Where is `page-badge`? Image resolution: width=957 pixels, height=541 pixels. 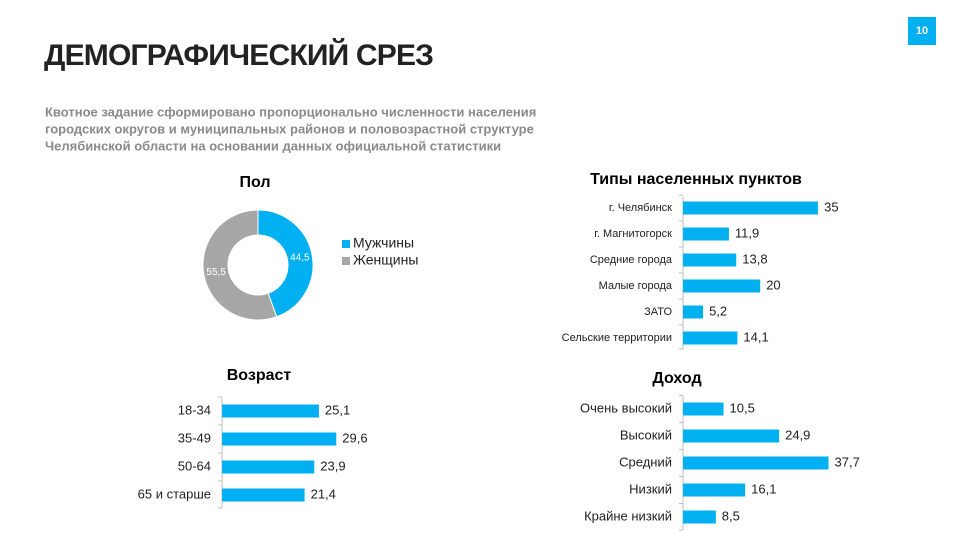 page-badge is located at coordinates (922, 31).